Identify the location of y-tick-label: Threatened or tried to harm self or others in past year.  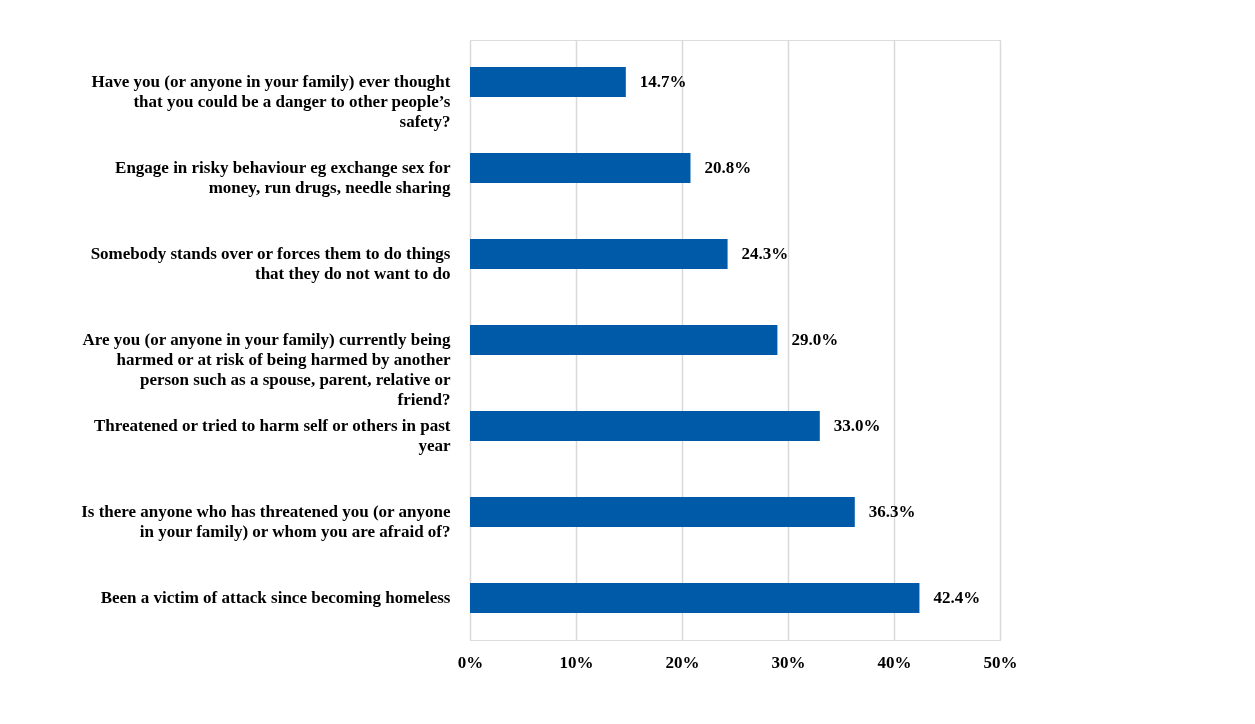
(272, 435).